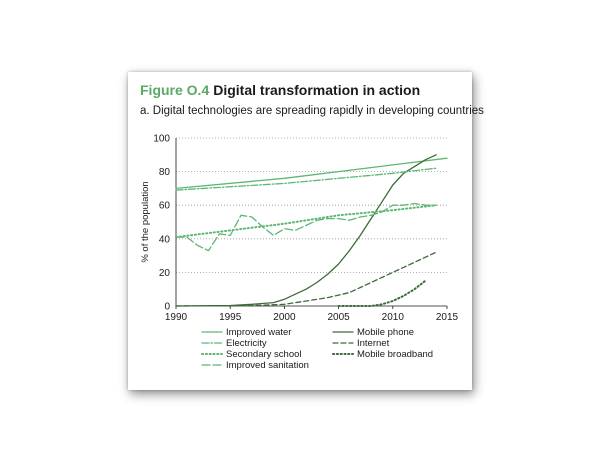  I want to click on y-axis-title: % of the population, so click(145, 221).